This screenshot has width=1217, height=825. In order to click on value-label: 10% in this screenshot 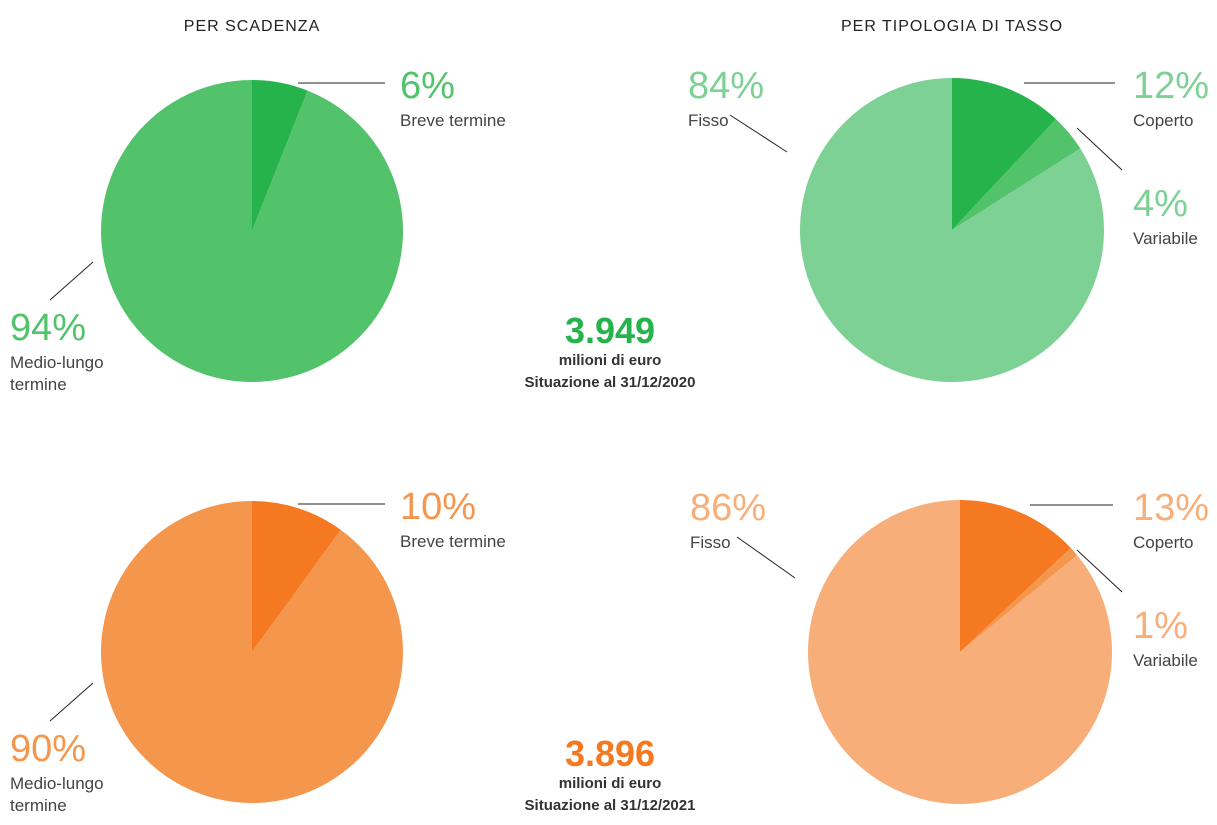, I will do `click(438, 507)`.